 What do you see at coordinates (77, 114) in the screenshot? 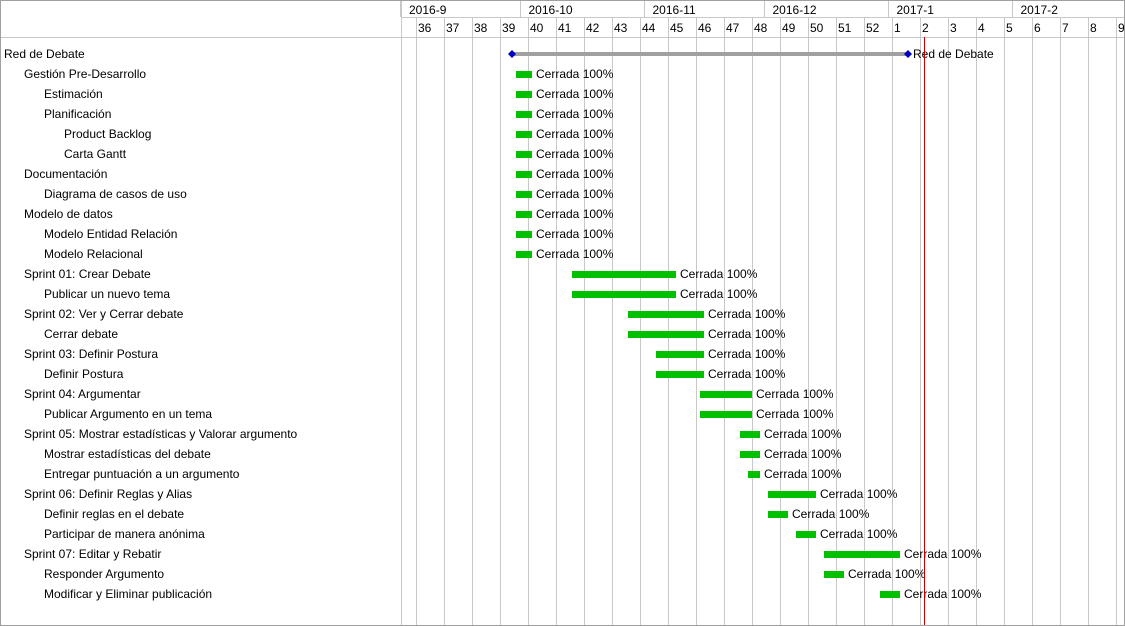
I see `task-name: Planificación` at bounding box center [77, 114].